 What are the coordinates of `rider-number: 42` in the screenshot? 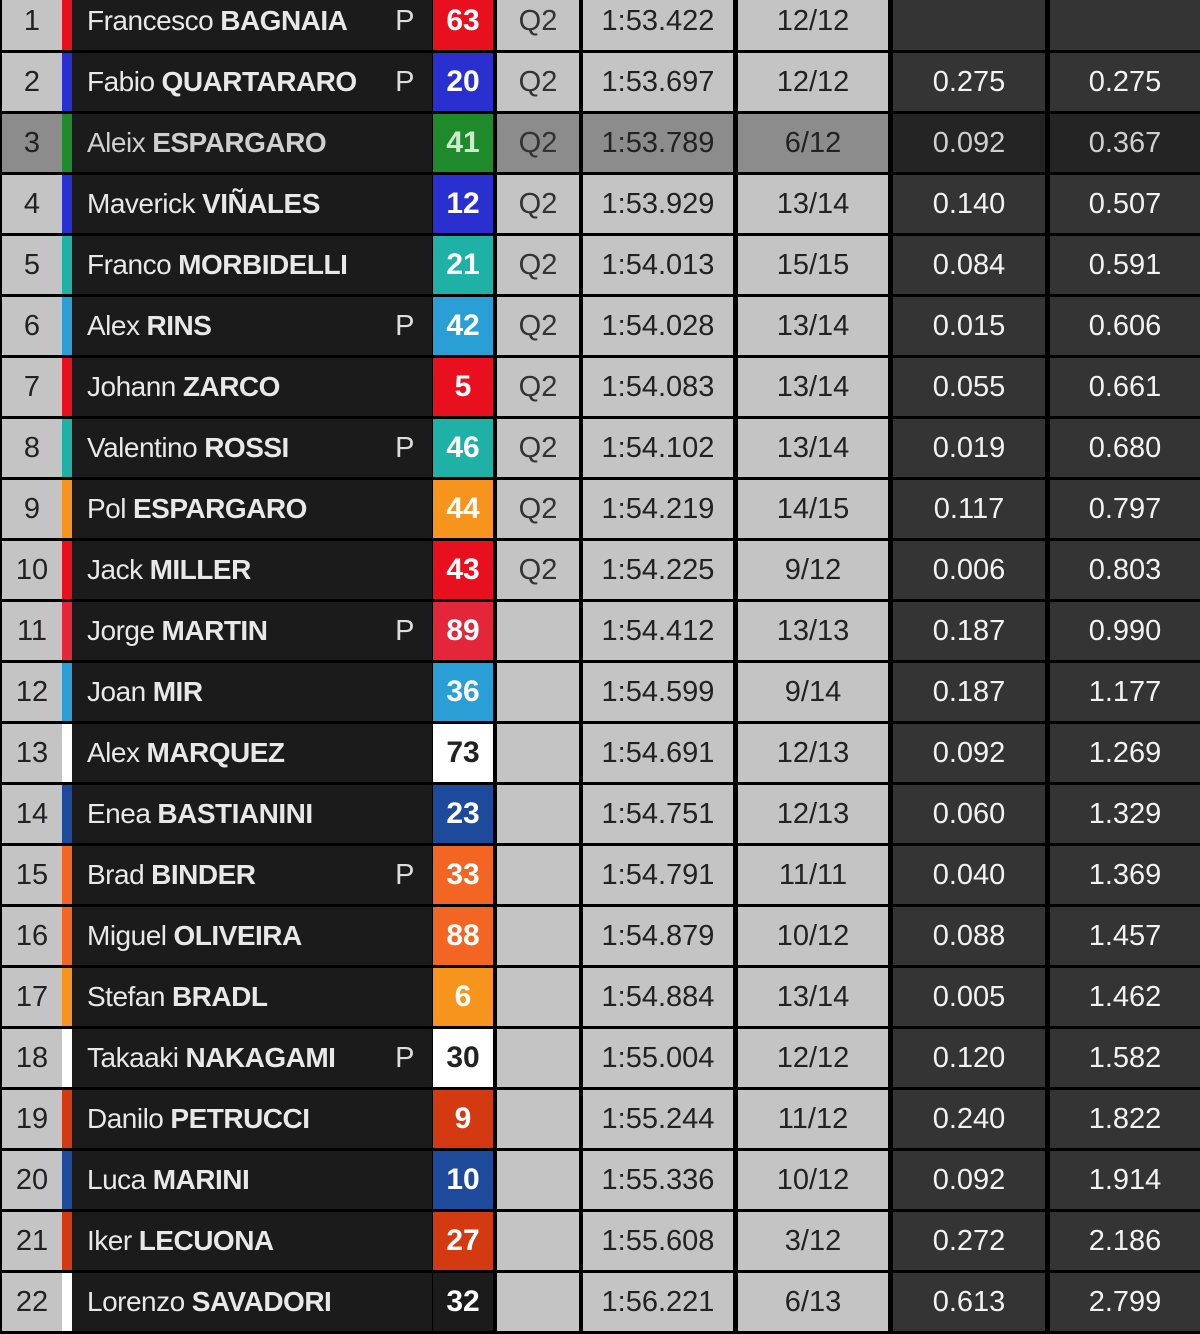 It's located at (463, 326).